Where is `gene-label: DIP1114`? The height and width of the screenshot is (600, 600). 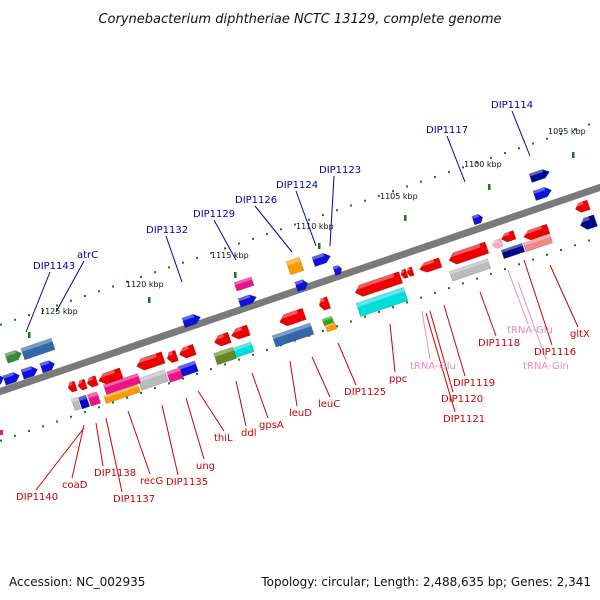 gene-label: DIP1114 is located at coordinates (512, 105).